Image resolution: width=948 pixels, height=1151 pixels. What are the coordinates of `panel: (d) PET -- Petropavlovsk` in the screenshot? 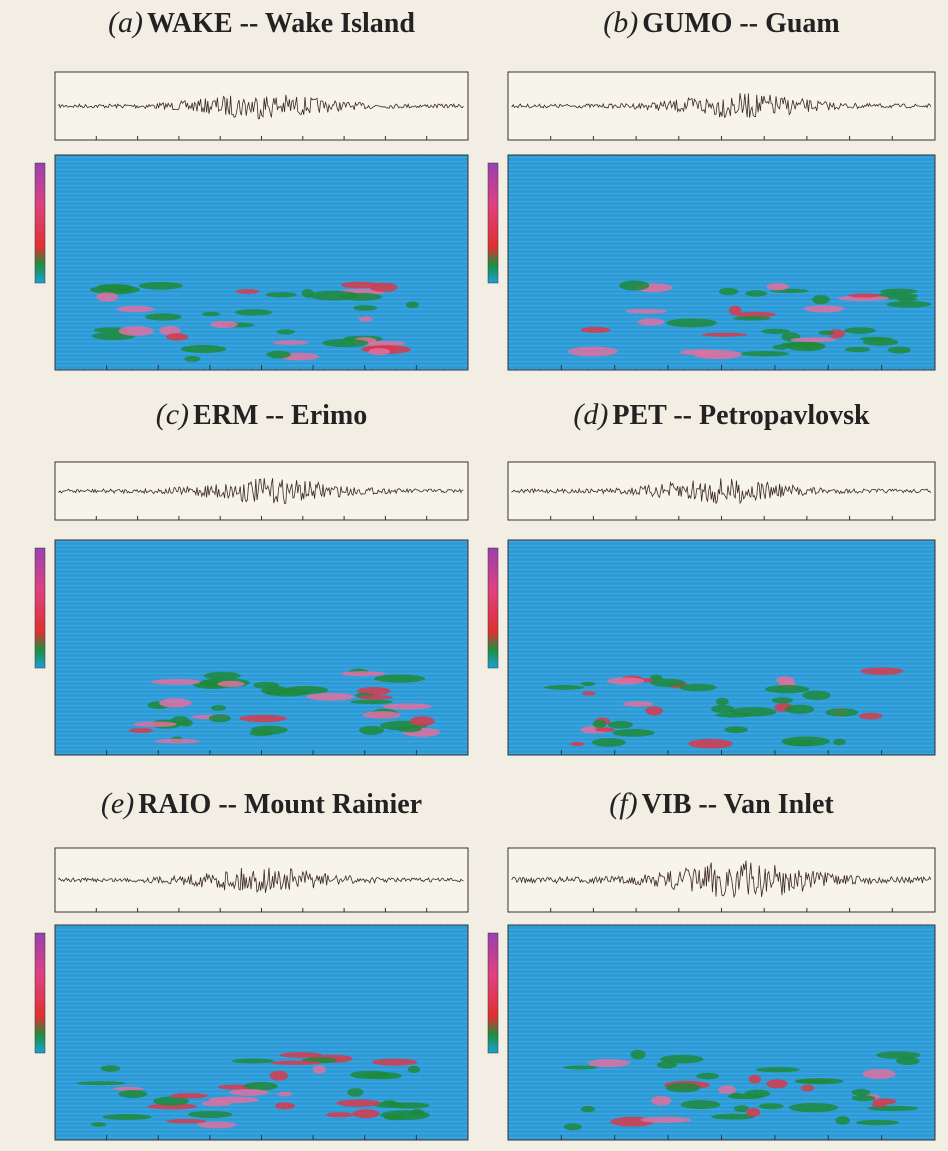 It's located at (711, 577).